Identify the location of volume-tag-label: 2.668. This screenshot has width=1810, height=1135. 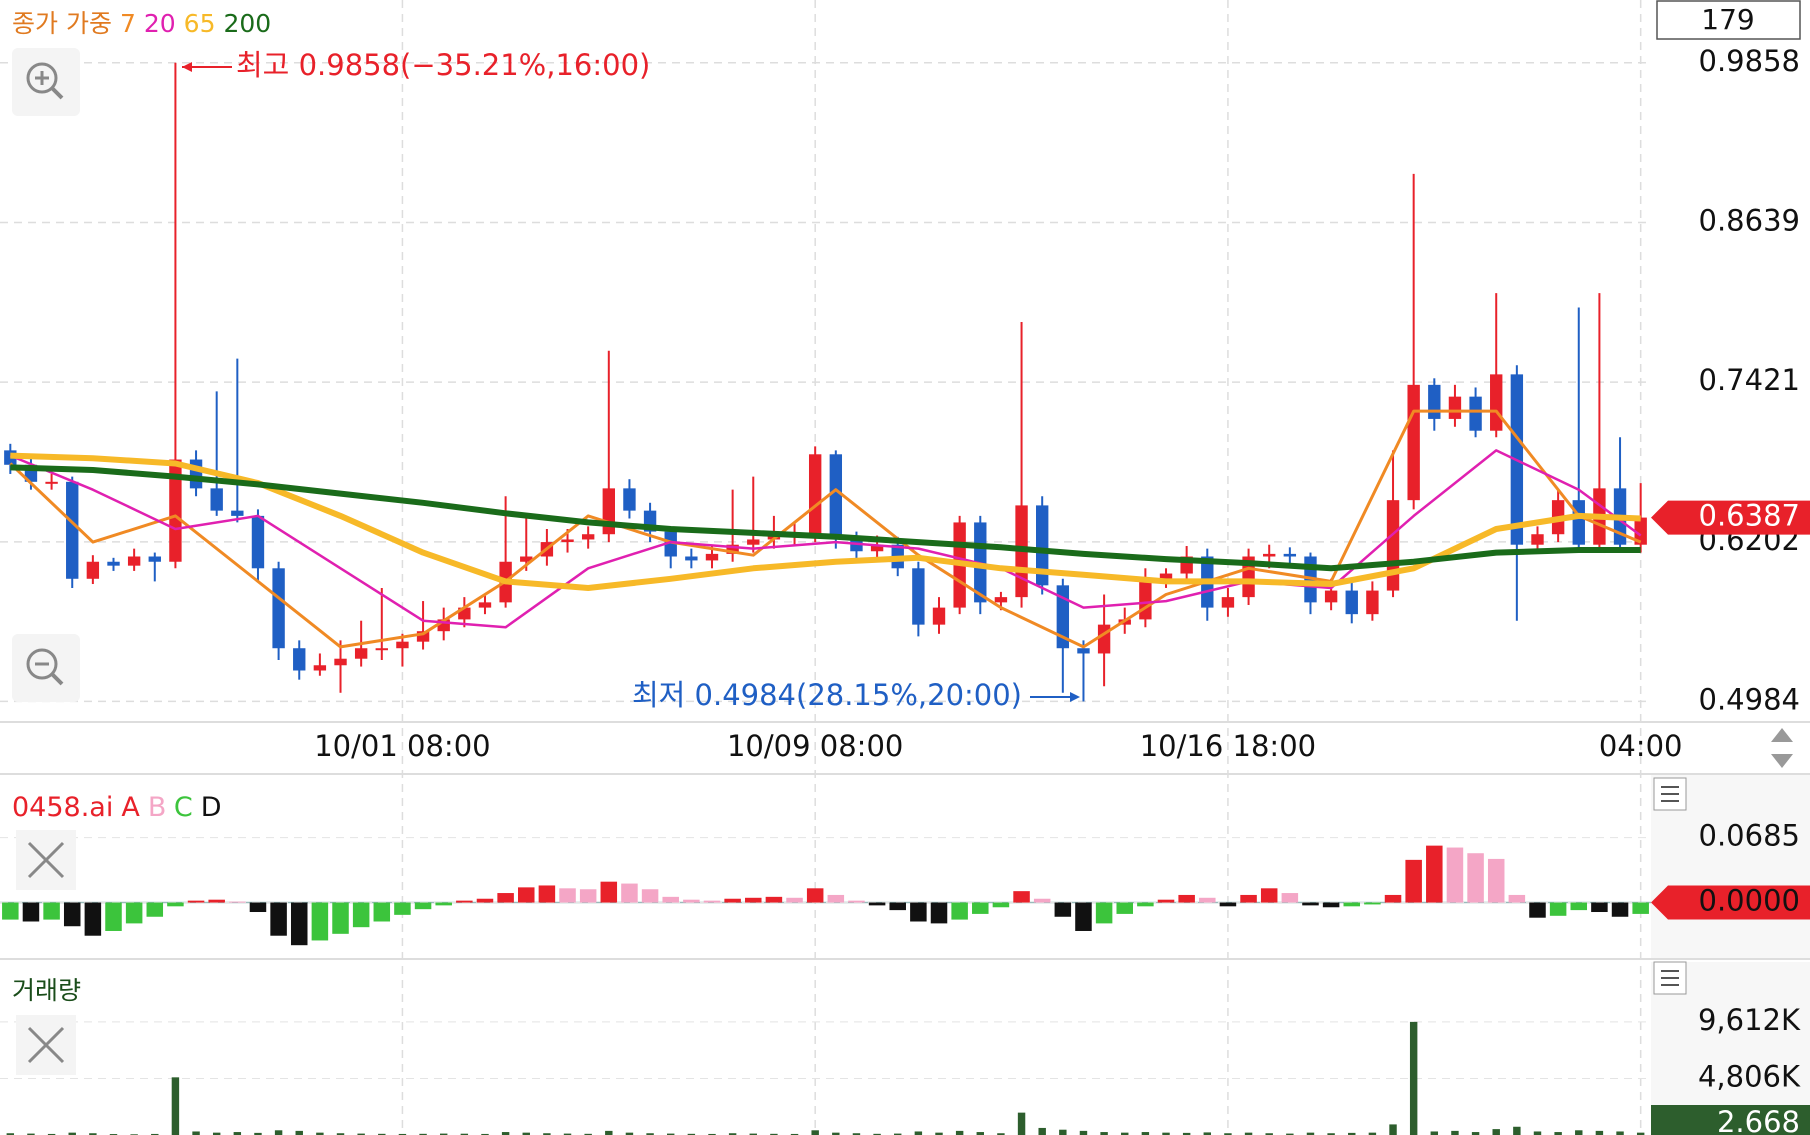
(1758, 1120).